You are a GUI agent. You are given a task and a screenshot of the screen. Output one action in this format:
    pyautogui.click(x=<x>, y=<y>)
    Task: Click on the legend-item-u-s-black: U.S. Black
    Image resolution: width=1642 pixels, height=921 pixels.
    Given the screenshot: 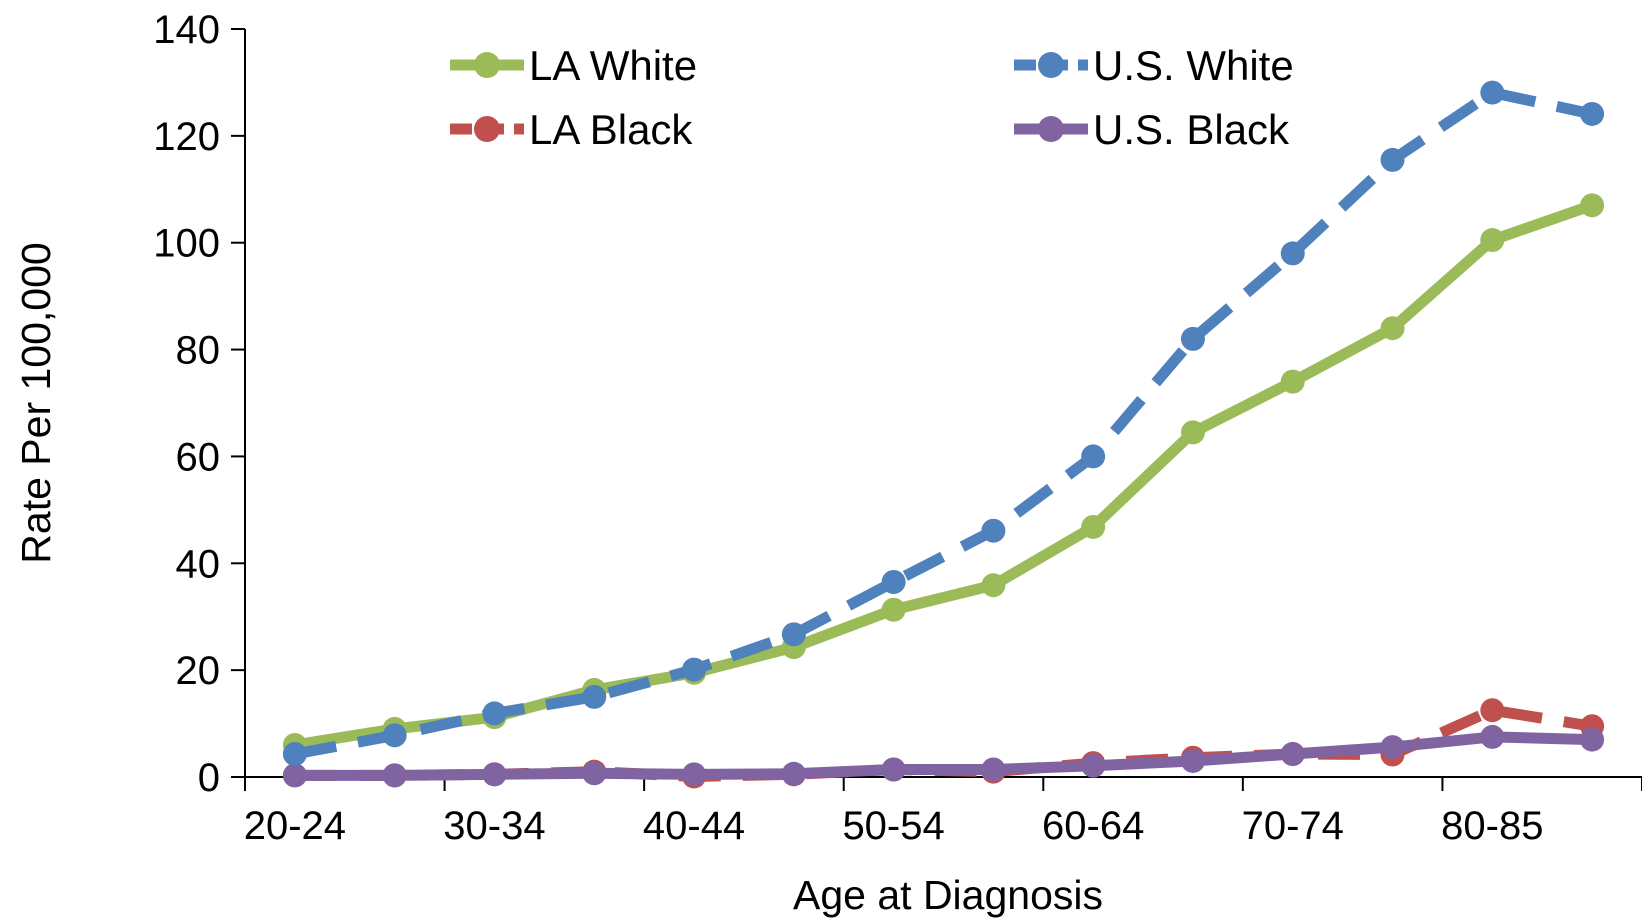 What is the action you would take?
    pyautogui.click(x=1152, y=129)
    